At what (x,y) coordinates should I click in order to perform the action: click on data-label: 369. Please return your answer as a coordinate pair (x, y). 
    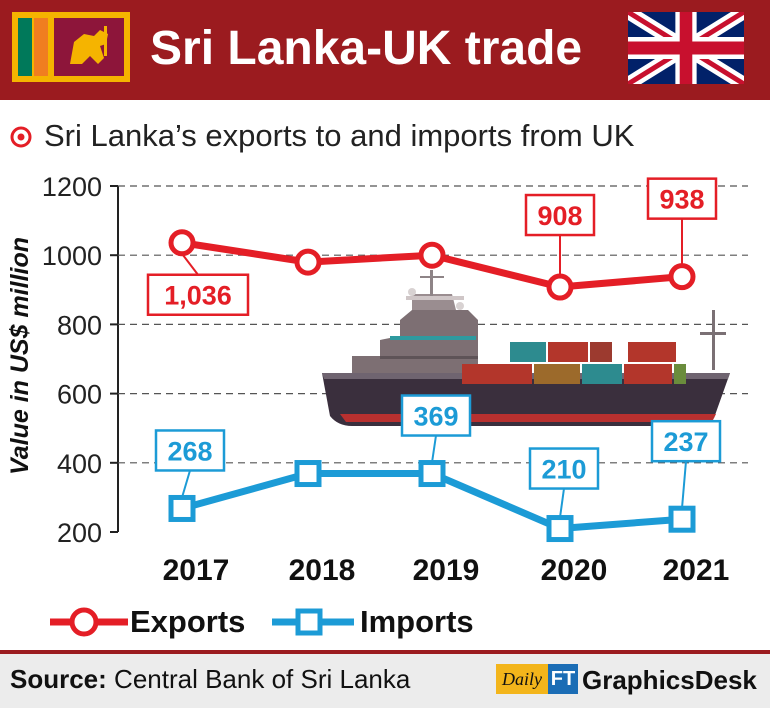
    Looking at the image, I should click on (435, 417).